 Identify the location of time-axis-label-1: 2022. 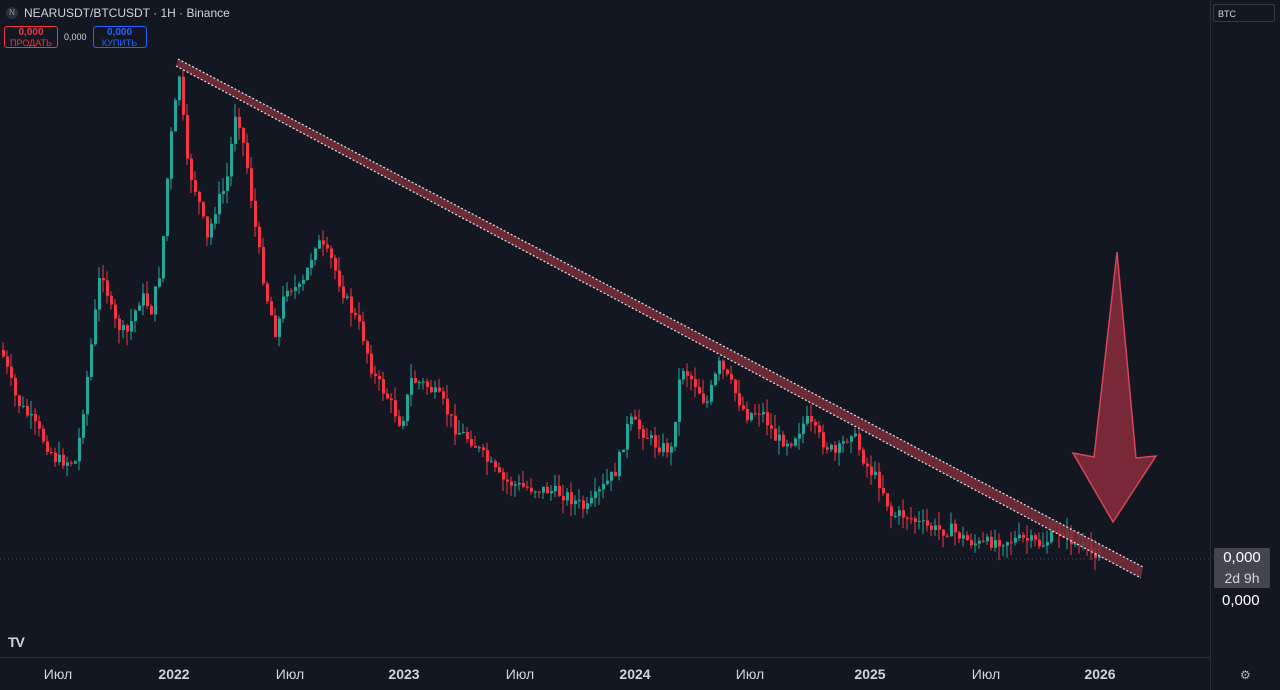
(173, 674).